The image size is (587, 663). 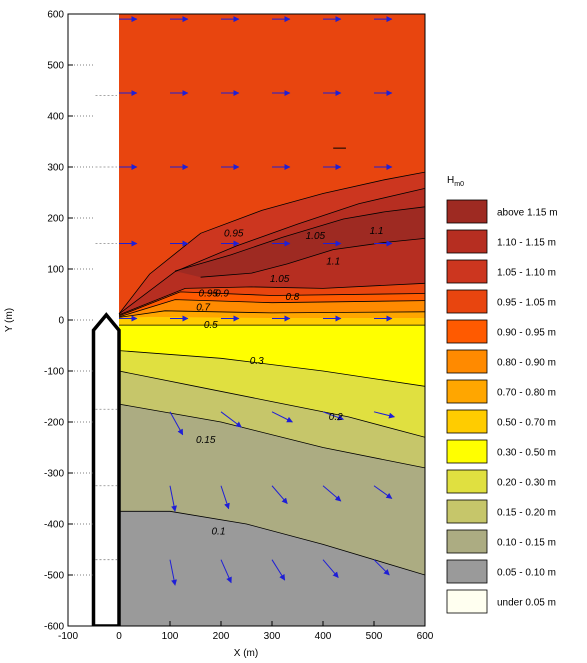 I want to click on y-tick-label-12: -600, so click(x=54, y=627).